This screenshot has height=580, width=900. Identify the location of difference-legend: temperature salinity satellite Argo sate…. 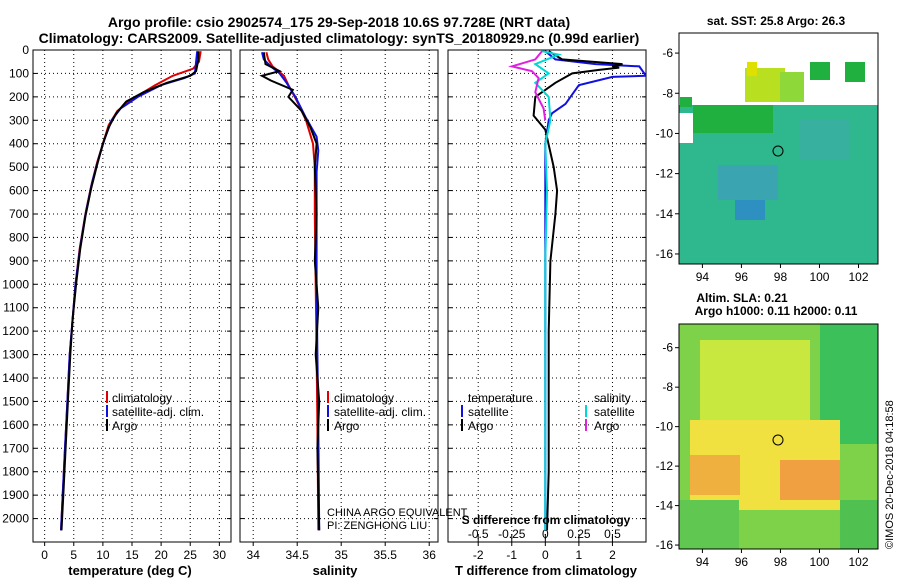
(548, 412).